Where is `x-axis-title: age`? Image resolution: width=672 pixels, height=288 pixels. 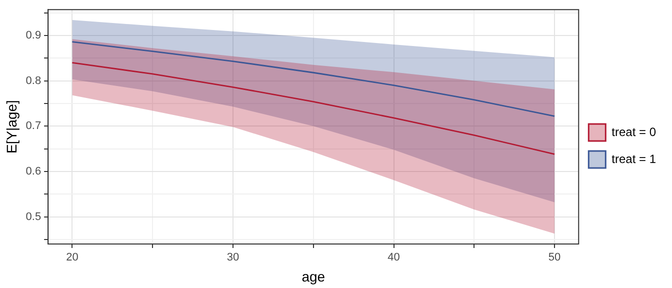
x-axis-title: age is located at coordinates (314, 276).